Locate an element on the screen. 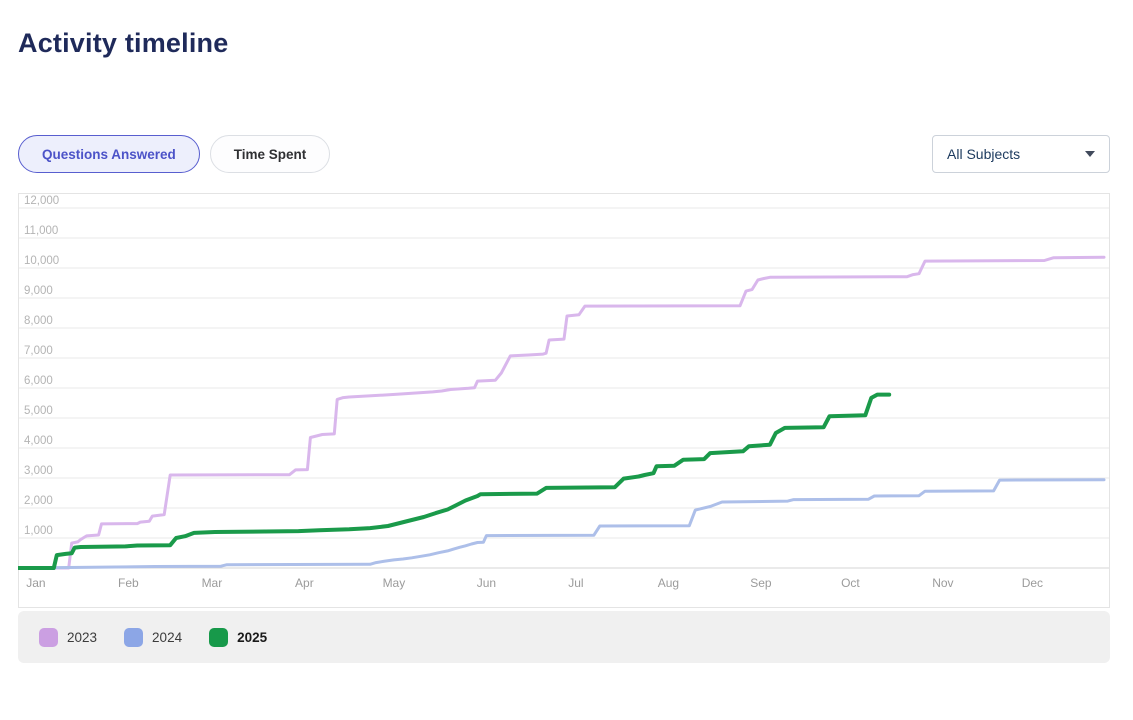 This screenshot has height=720, width=1133. svg-text: 5,000 is located at coordinates (38, 411).